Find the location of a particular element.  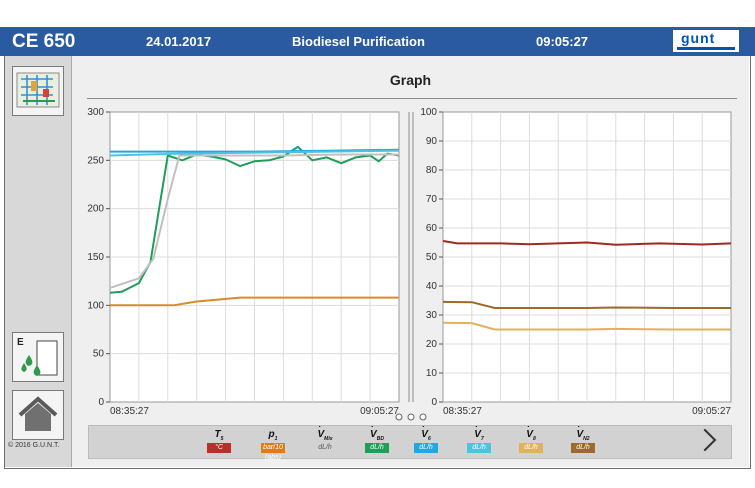

series-line-p1 is located at coordinates (254, 301).